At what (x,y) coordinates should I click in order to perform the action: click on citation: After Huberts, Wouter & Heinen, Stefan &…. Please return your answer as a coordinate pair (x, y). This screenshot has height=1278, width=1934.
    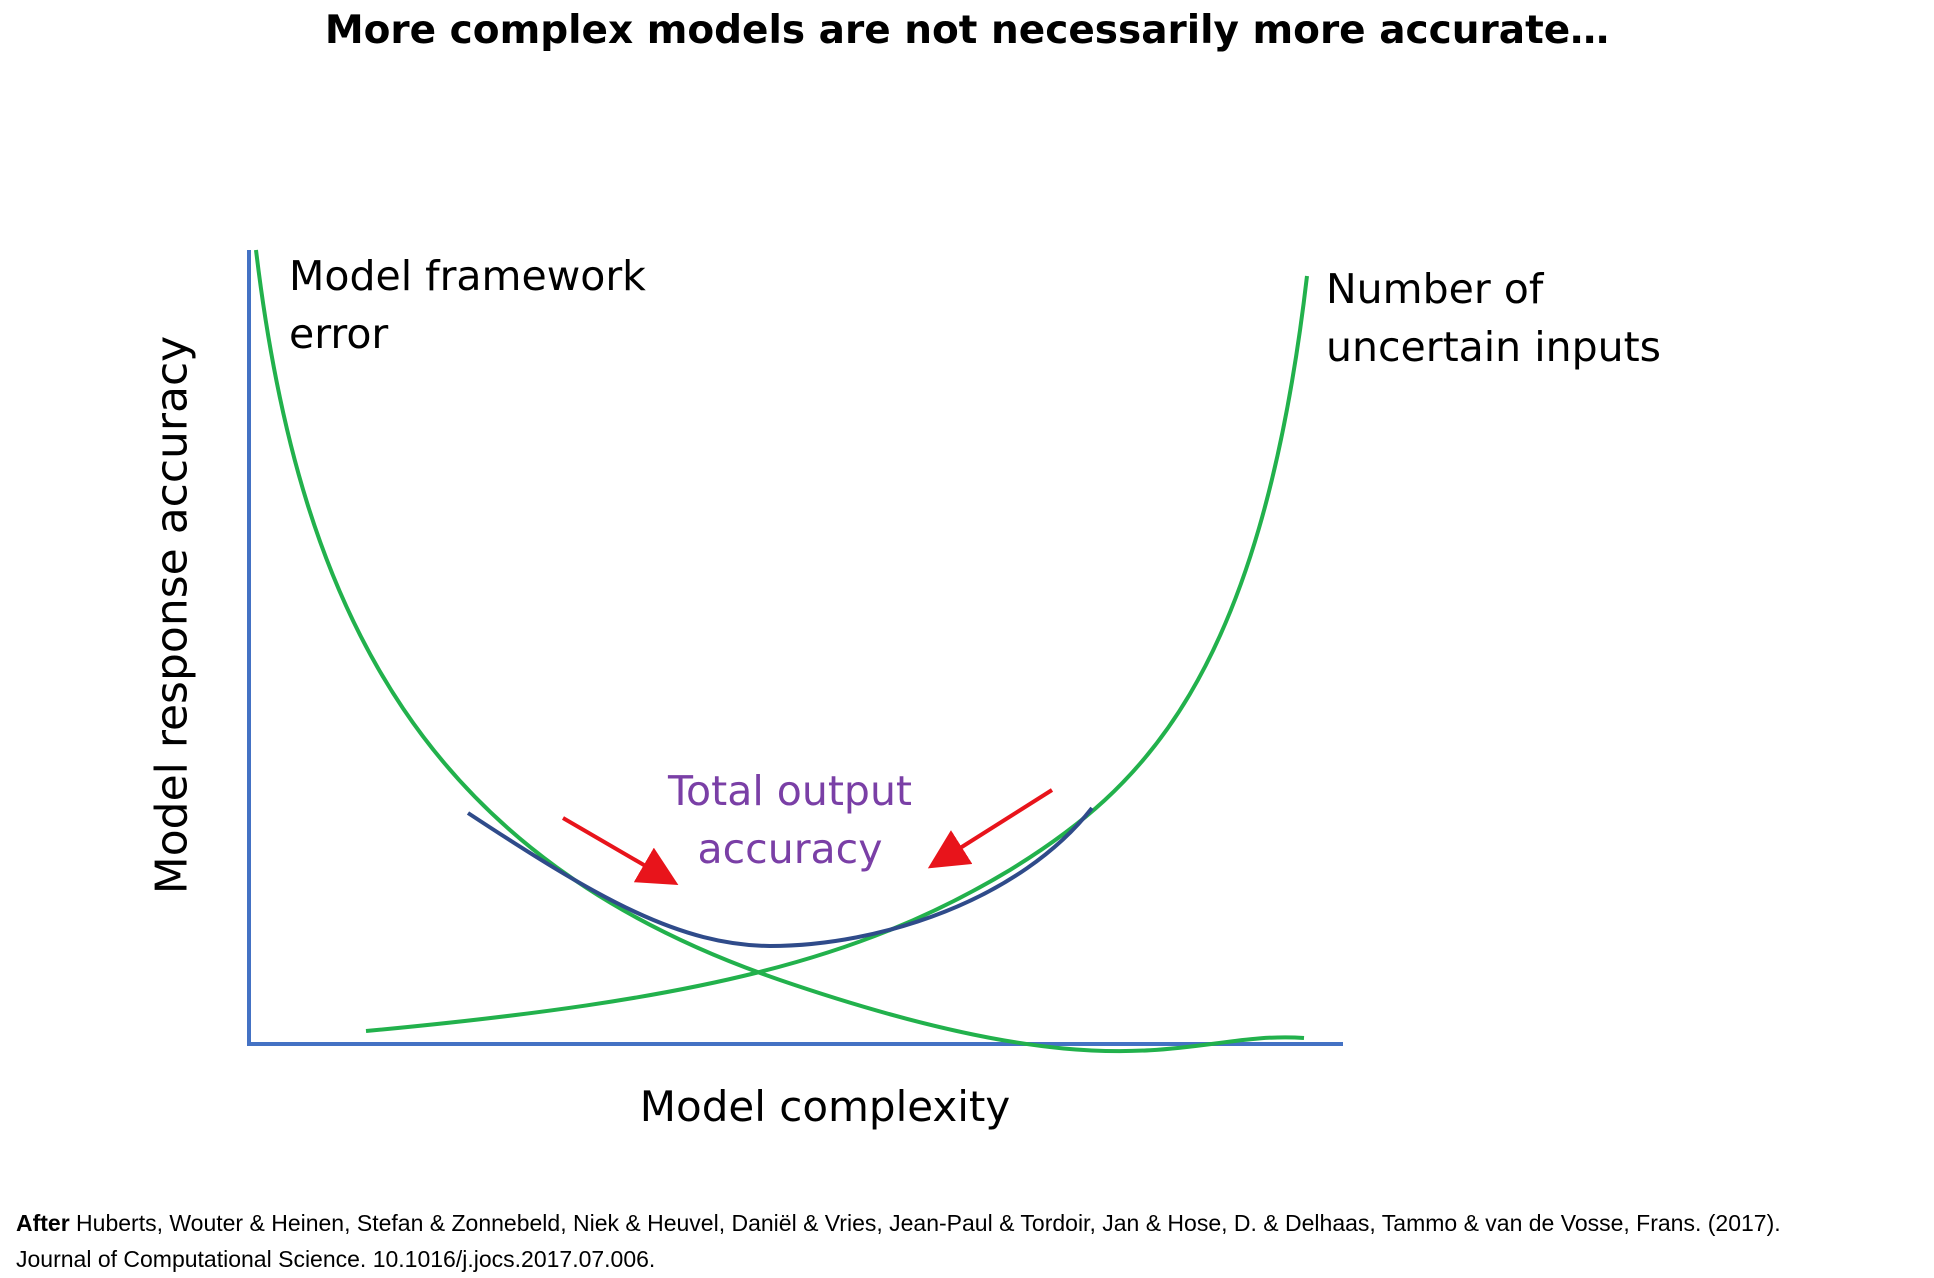
    Looking at the image, I should click on (971, 1241).